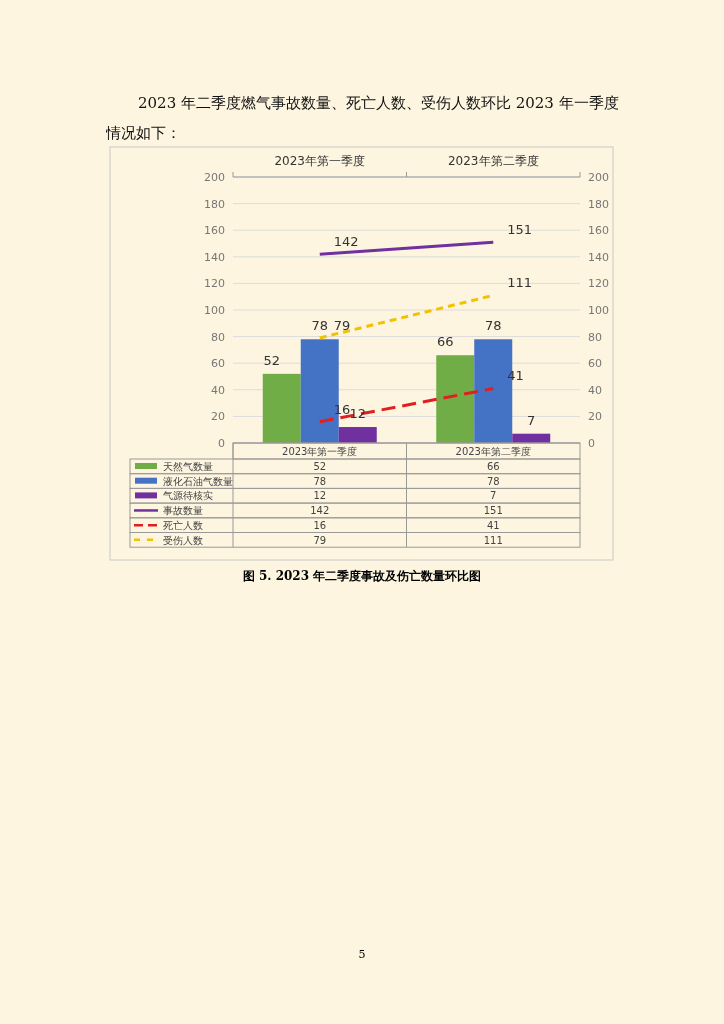 This screenshot has width=724, height=1024. I want to click on legend-label: 气源待核实, so click(188, 496).